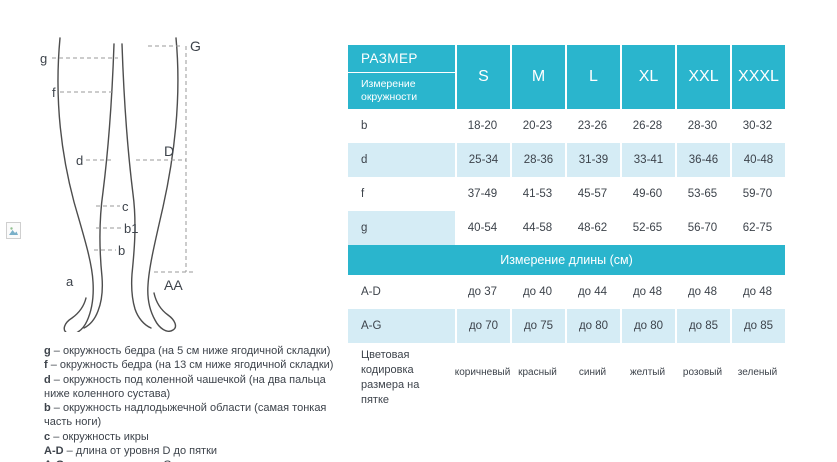  Describe the element at coordinates (592, 372) in the screenshot. I see `cell-color-l: синий` at that location.